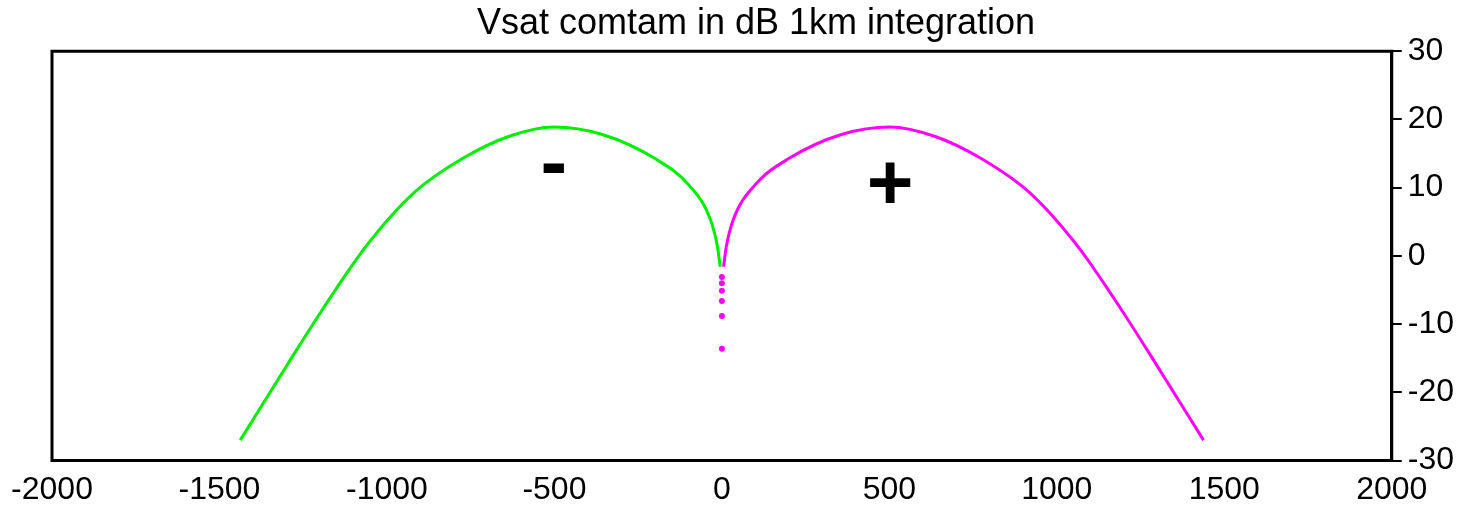  Describe the element at coordinates (1430, 390) in the screenshot. I see `y-tick-label: -20` at that location.